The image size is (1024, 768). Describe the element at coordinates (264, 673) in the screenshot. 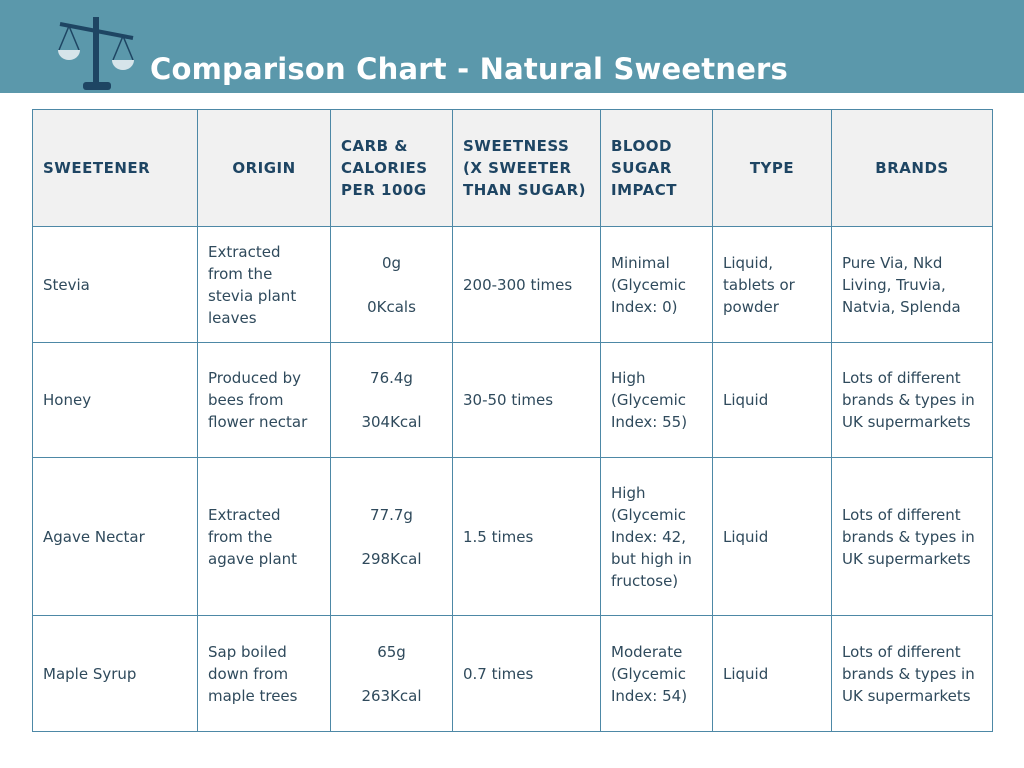

I see `table-cell: Sap boiled down from maple trees` at that location.